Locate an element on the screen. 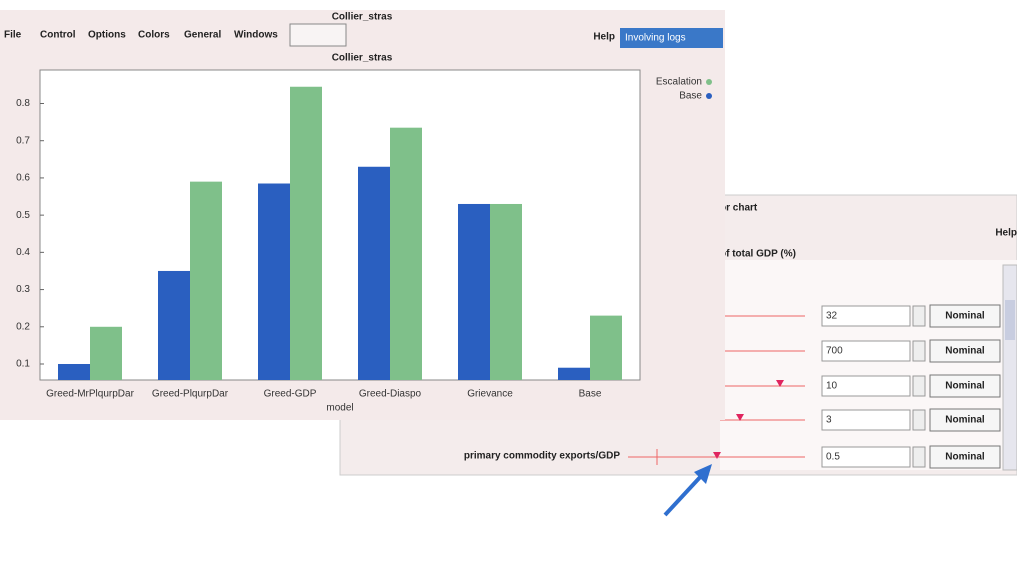 The image size is (1017, 567). x-tick-label: Greed-Diaspo is located at coordinates (390, 394).